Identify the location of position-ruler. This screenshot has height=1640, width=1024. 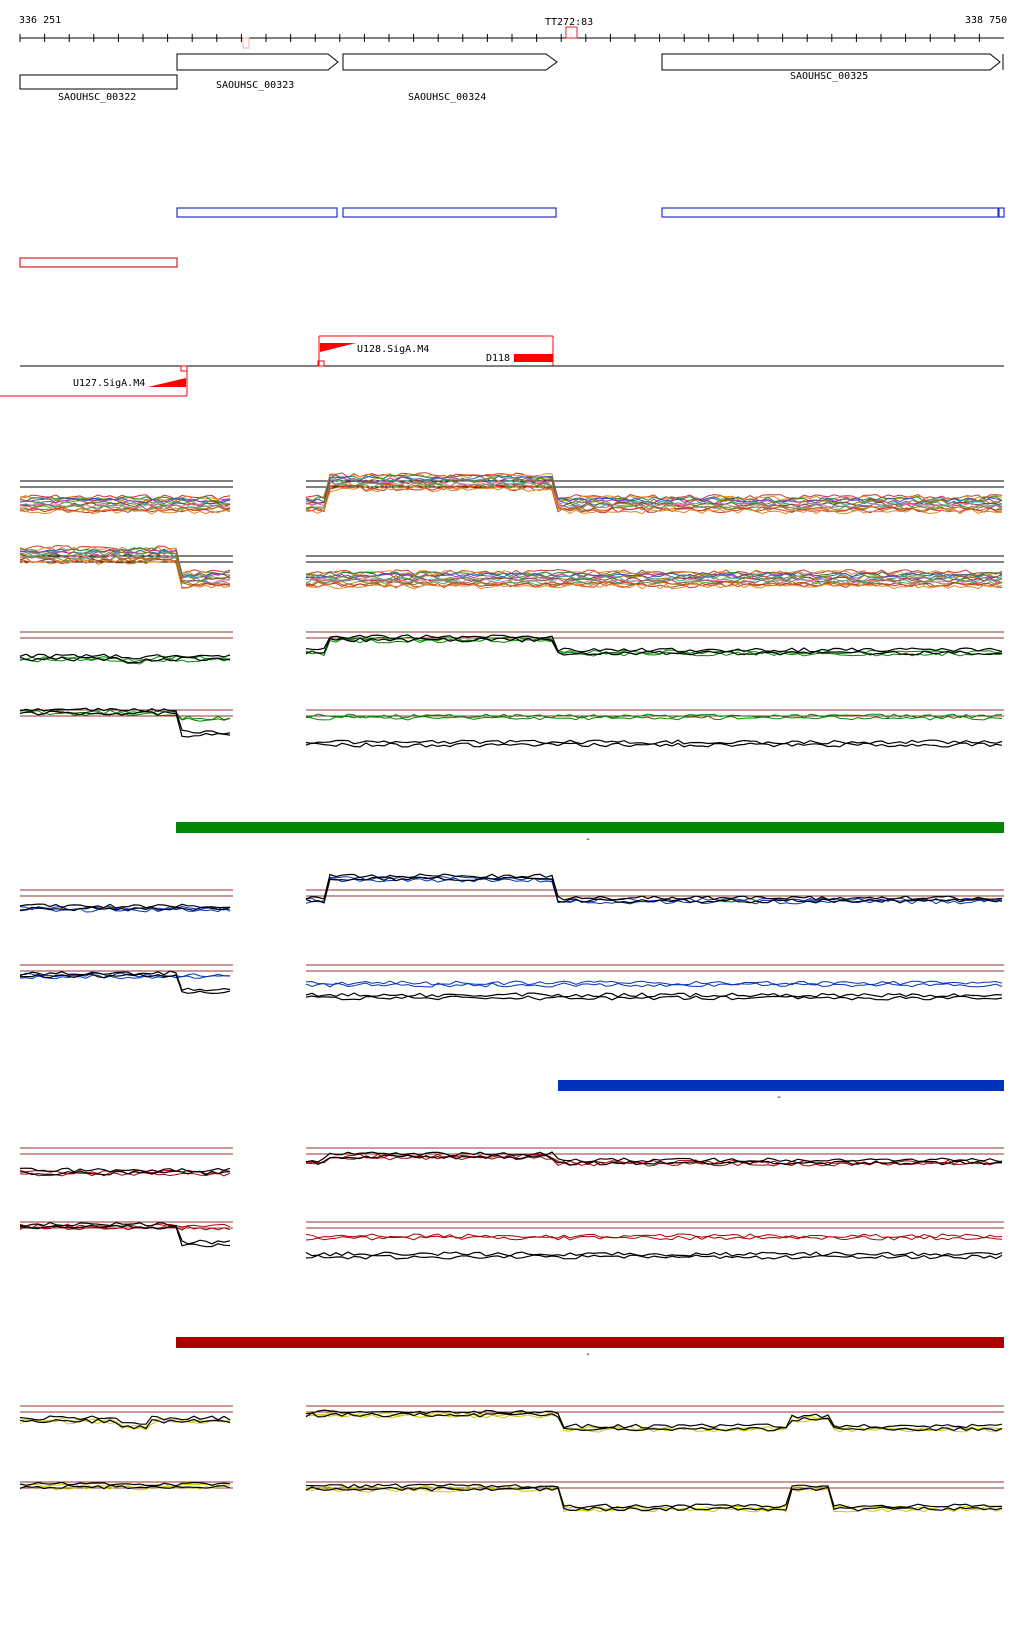
(511, 38).